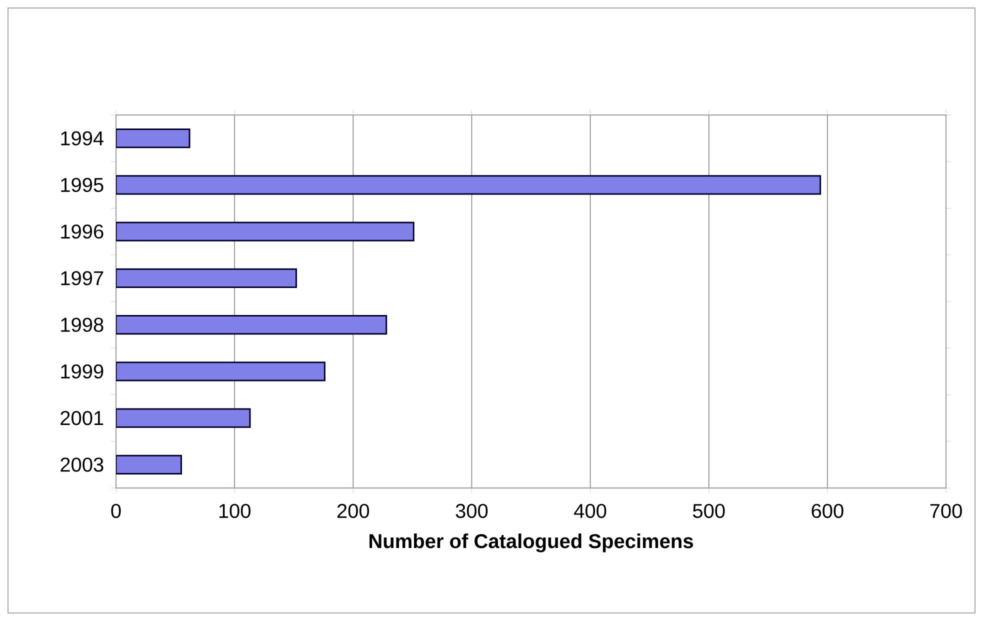 The width and height of the screenshot is (983, 621). What do you see at coordinates (353, 511) in the screenshot?
I see `x-tick-label: 200` at bounding box center [353, 511].